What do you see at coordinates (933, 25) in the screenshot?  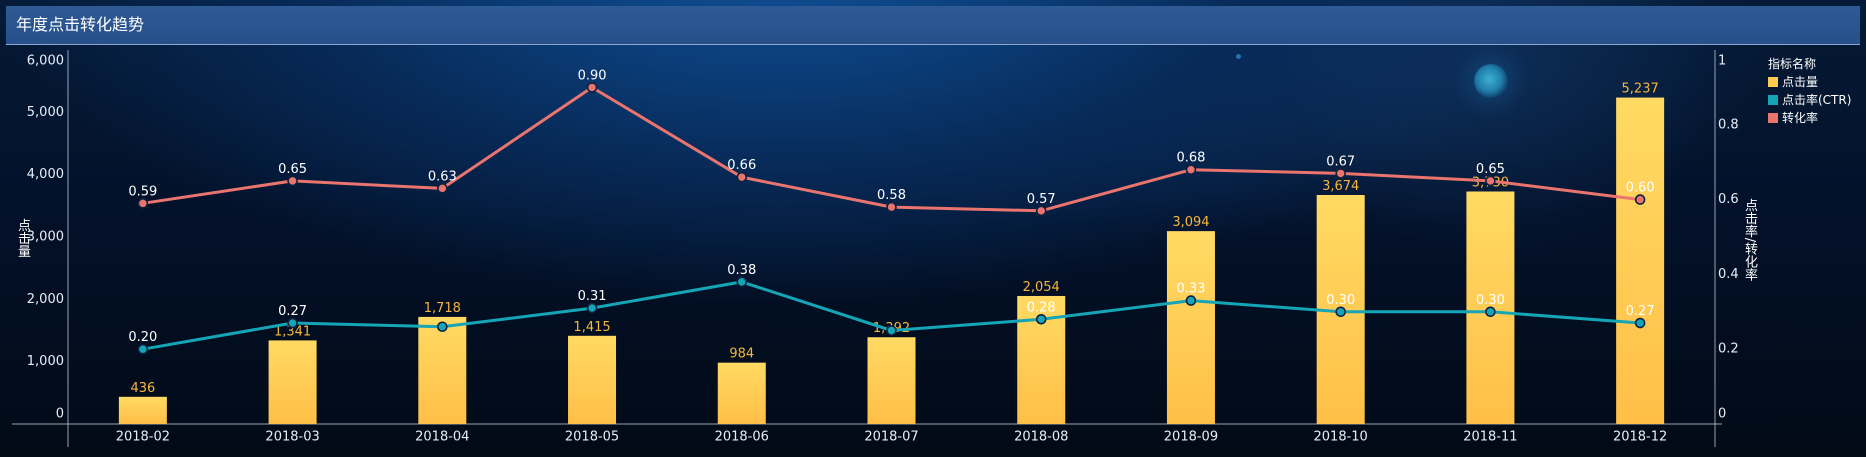 I see `panel-header: 年度点击转化趋势` at bounding box center [933, 25].